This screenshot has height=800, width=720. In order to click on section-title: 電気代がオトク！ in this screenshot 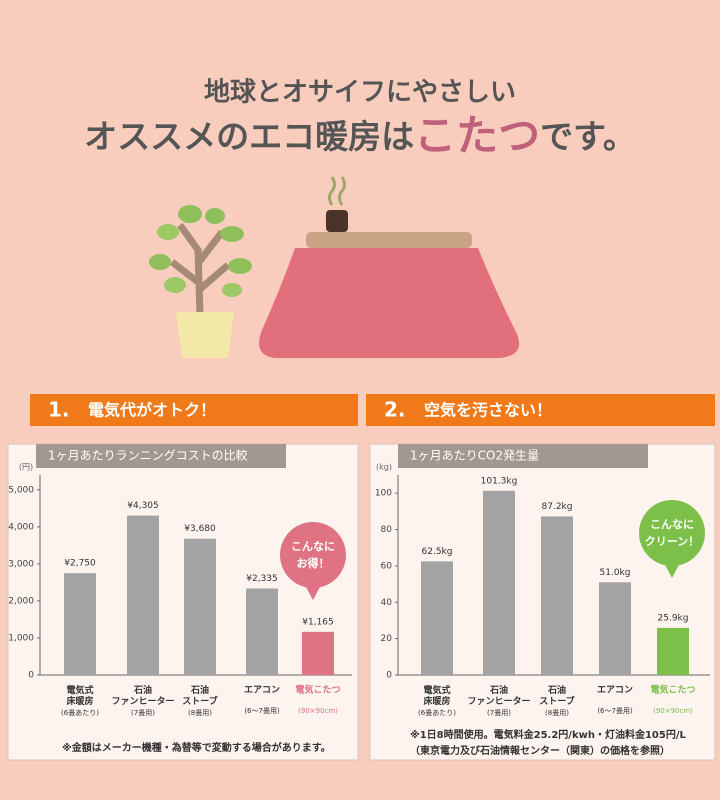, I will do `click(152, 410)`.